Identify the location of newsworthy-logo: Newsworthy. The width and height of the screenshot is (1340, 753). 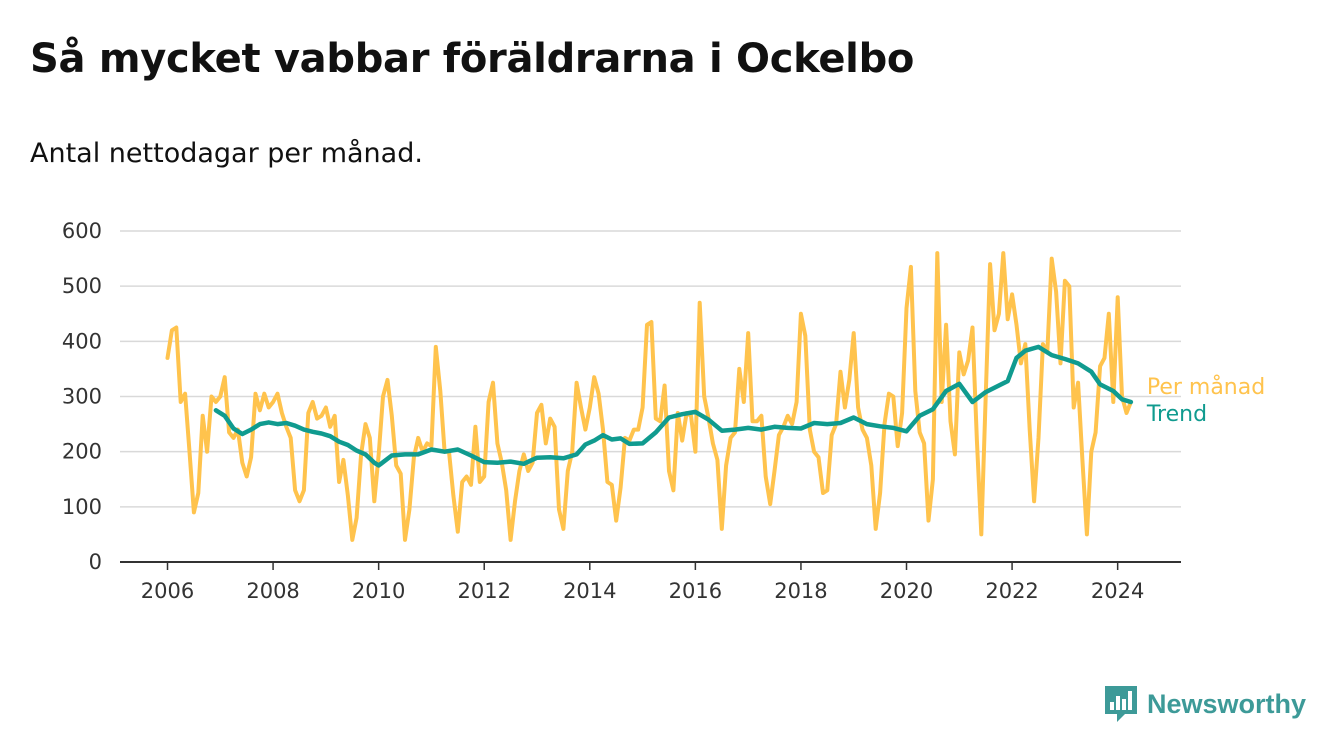
(1204, 704).